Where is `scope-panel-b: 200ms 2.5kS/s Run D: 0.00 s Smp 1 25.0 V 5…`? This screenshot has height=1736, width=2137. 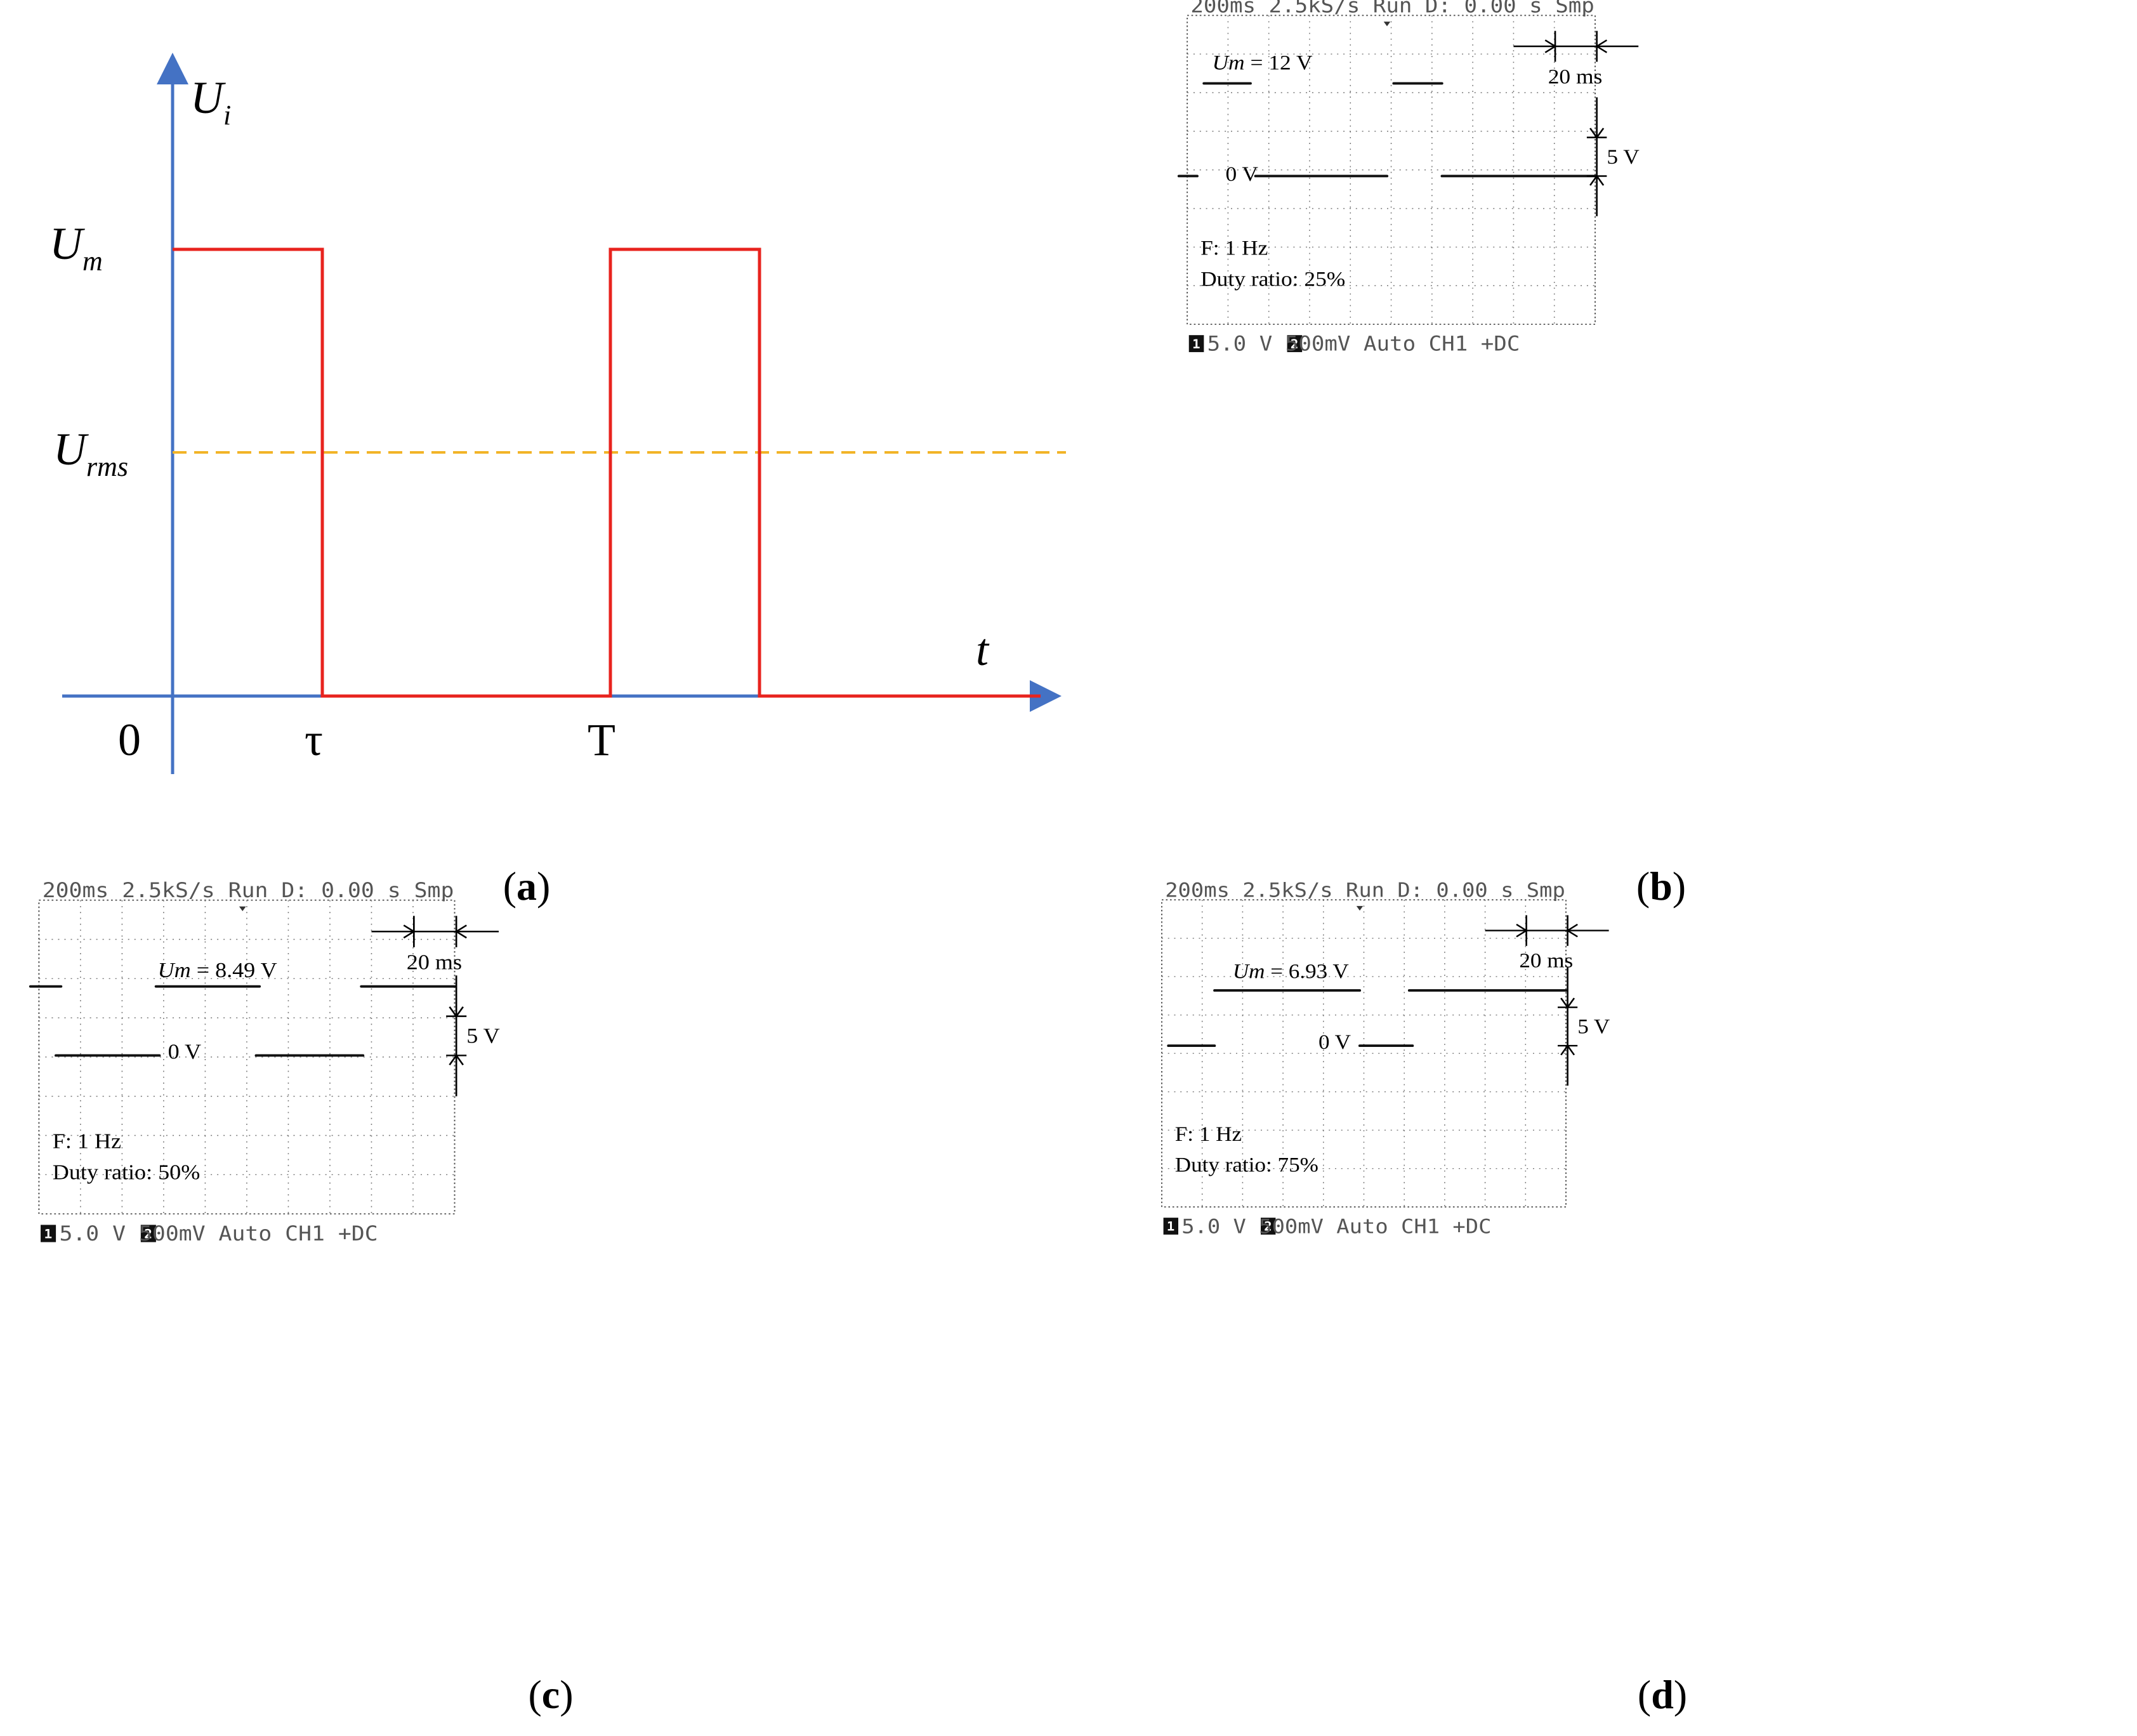 scope-panel-b: 200ms 2.5kS/s Run D: 0.00 s Smp 1 25.0 V 5… is located at coordinates (1408, 178).